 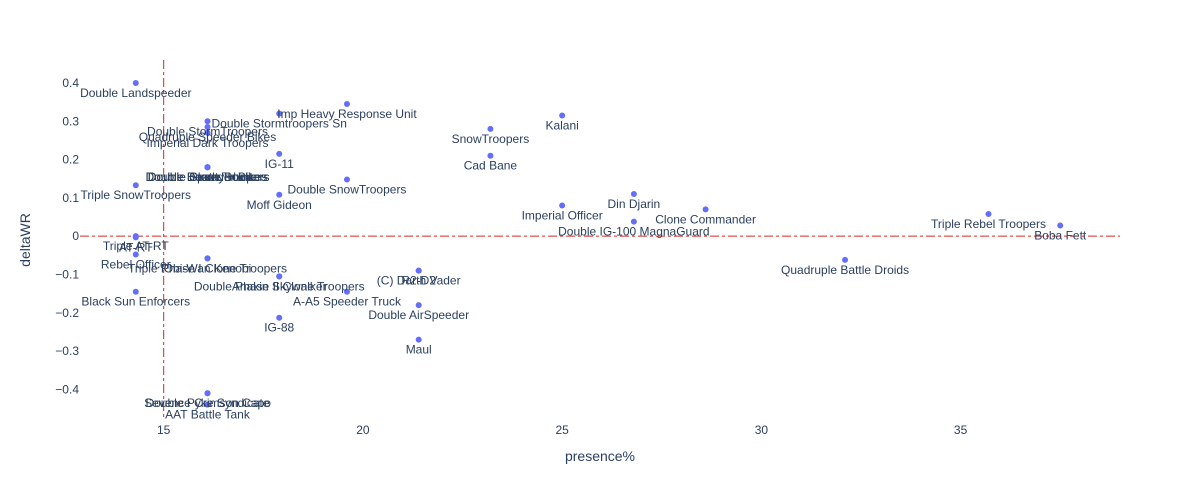 What do you see at coordinates (207, 143) in the screenshot?
I see `point-label: Imperial Dark Troopers` at bounding box center [207, 143].